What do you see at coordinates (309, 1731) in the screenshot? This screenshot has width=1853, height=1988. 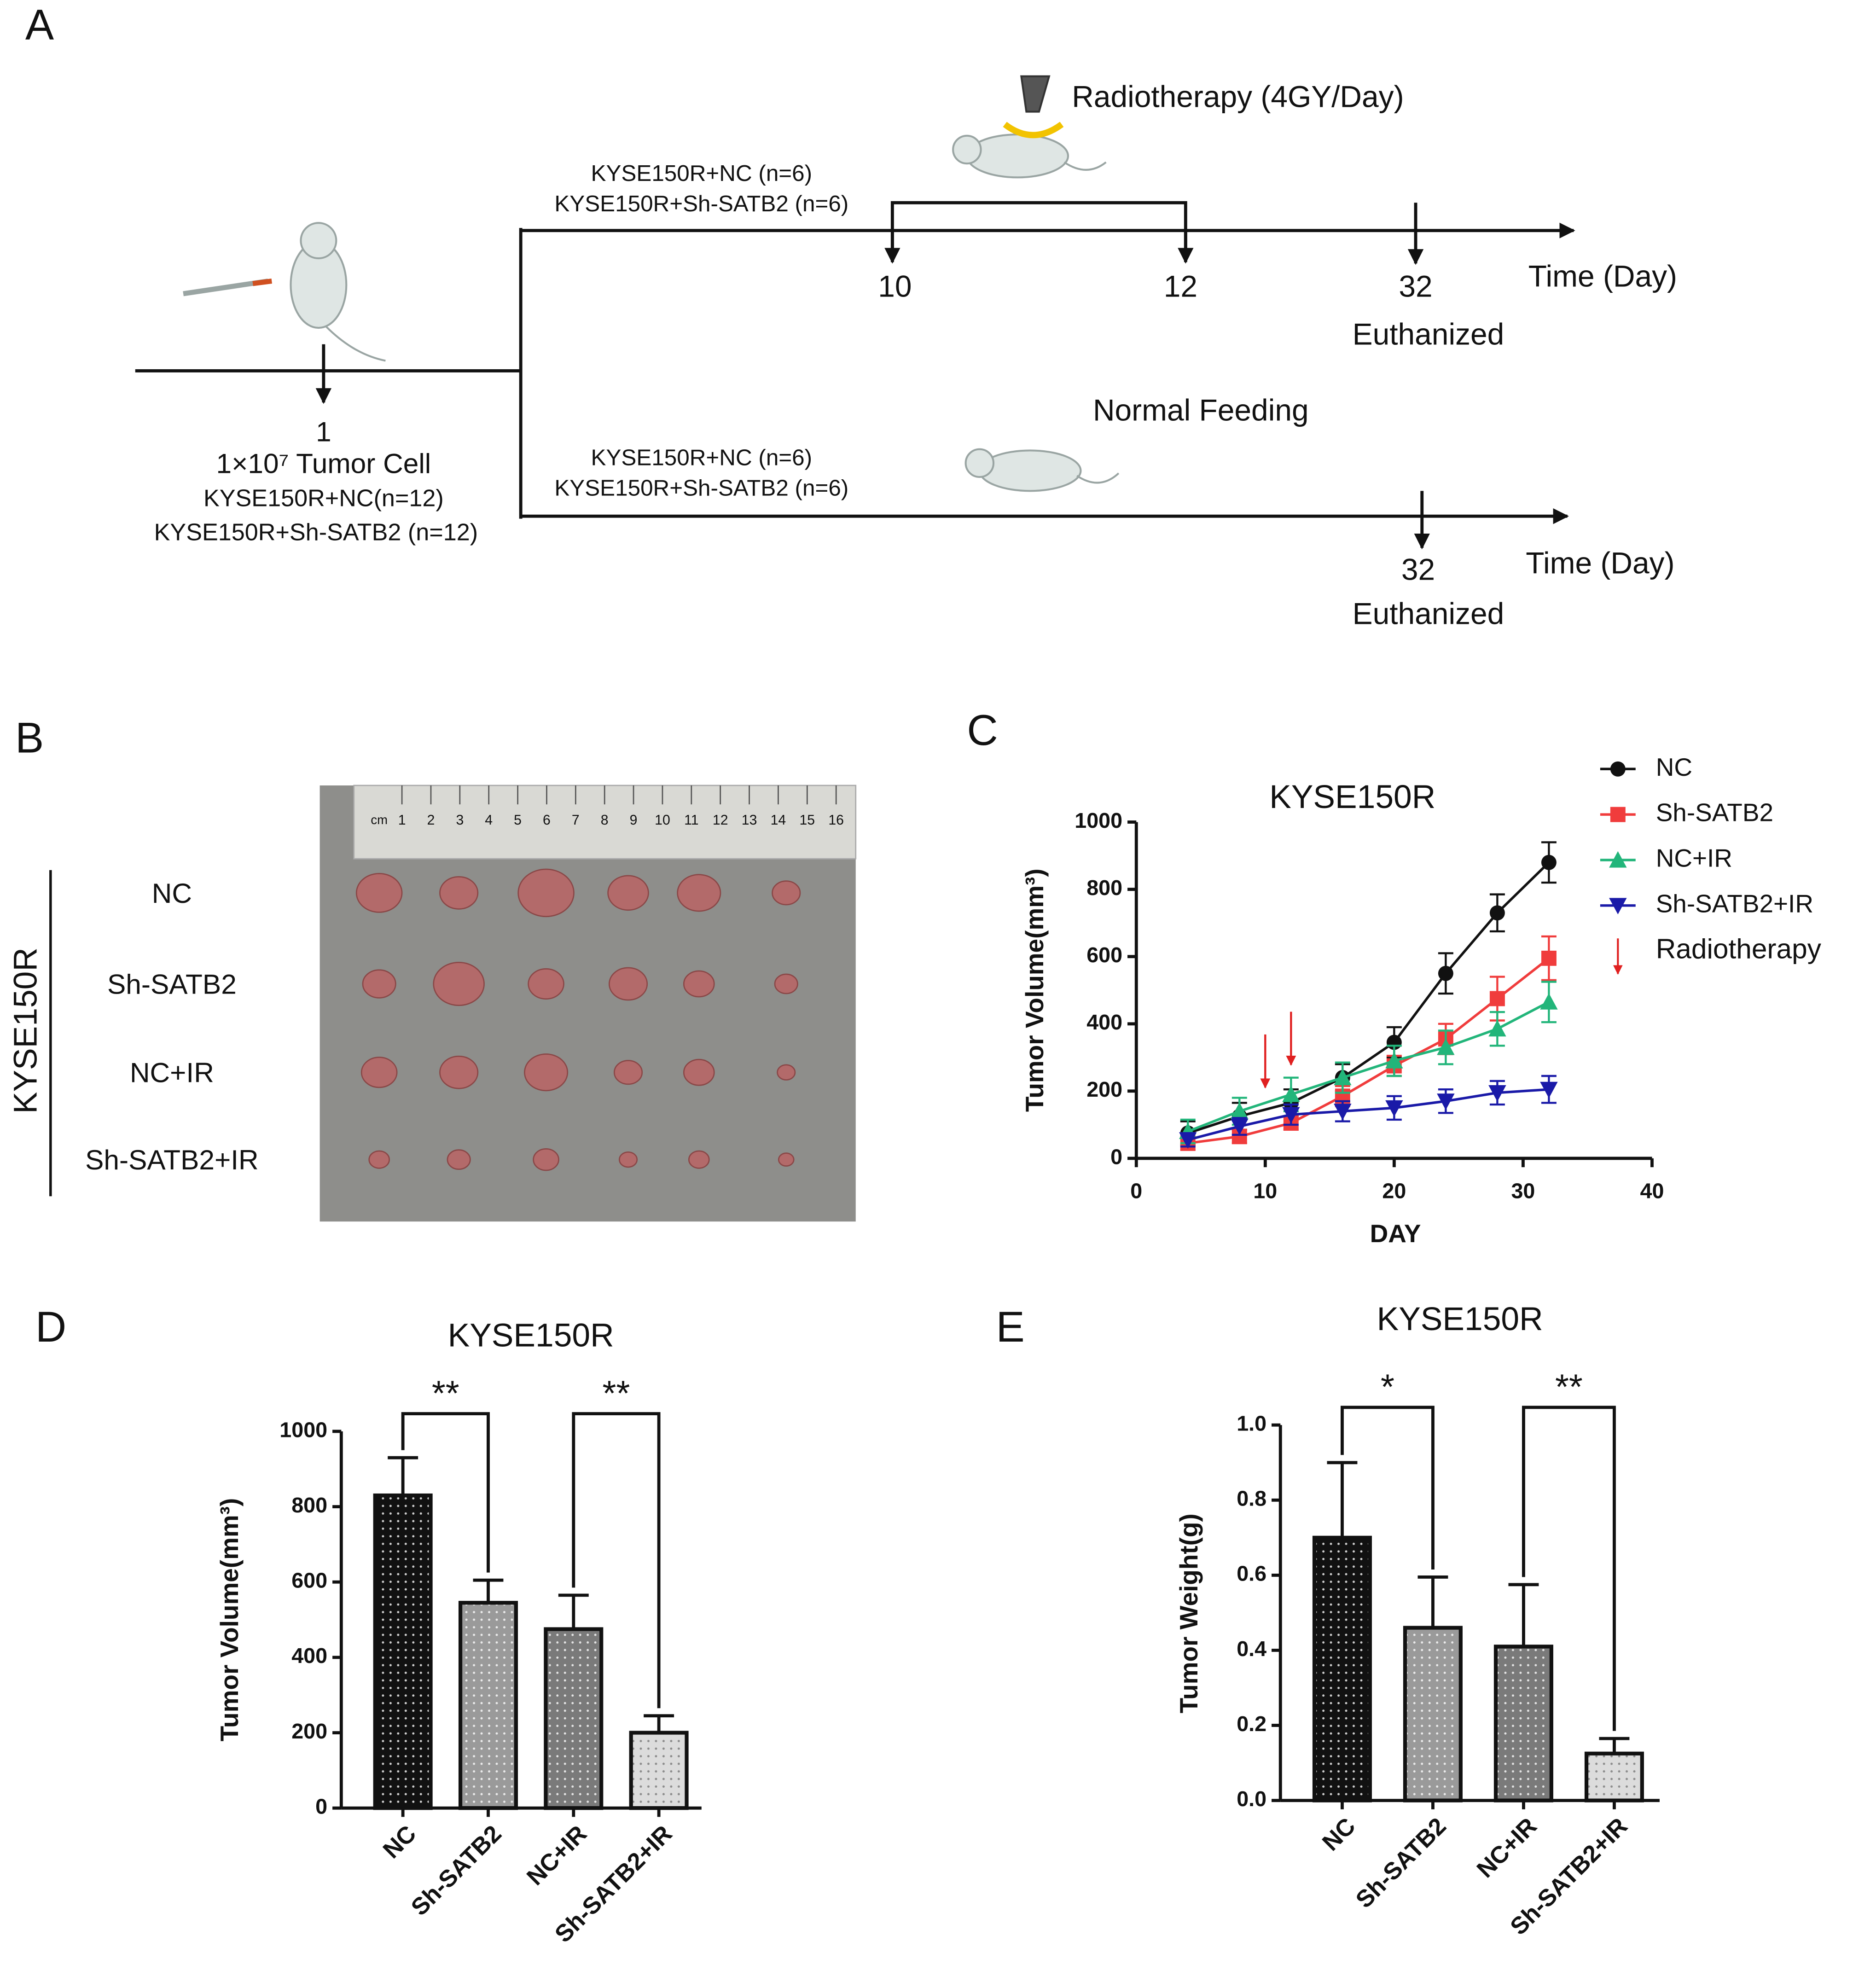 I see `y-tick-label: 200` at bounding box center [309, 1731].